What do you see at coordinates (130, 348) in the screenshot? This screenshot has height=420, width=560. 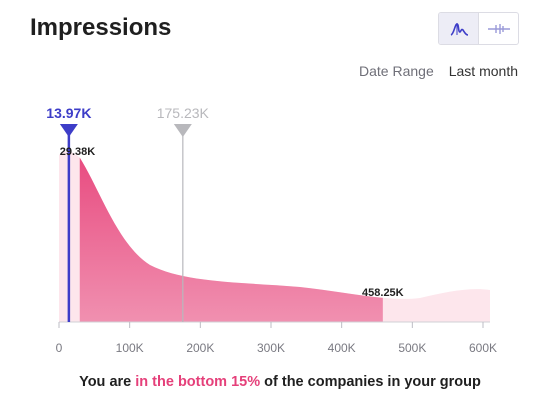 I see `x-tick-label: 100K` at bounding box center [130, 348].